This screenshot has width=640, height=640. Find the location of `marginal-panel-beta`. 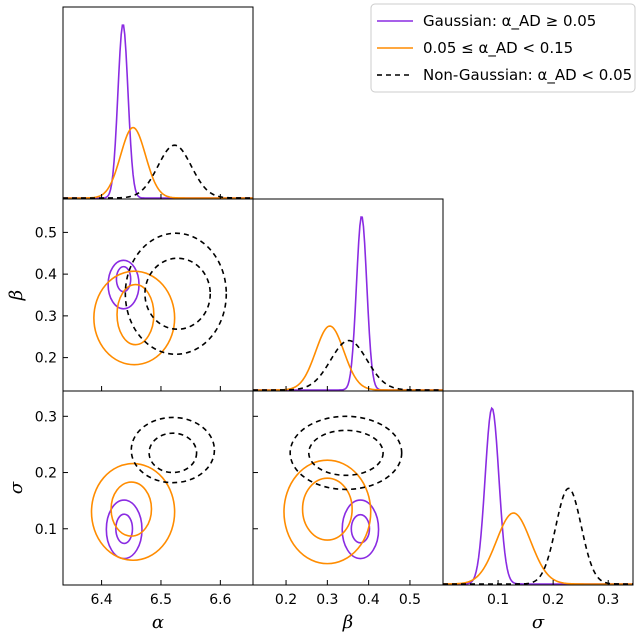

marginal-panel-beta is located at coordinates (348, 295).